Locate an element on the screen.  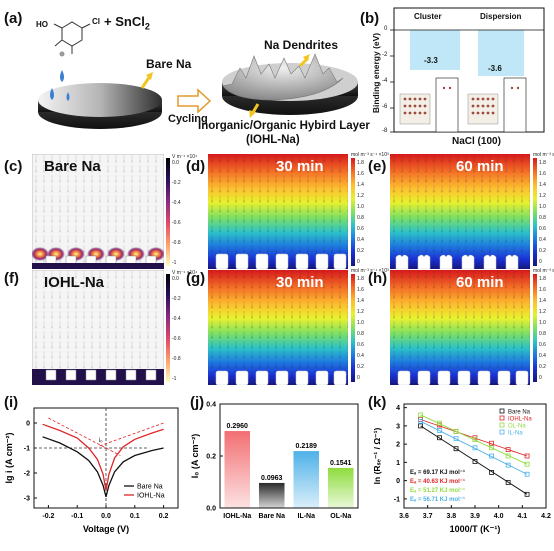
x-tick-label: 0.0 is located at coordinates (106, 516).